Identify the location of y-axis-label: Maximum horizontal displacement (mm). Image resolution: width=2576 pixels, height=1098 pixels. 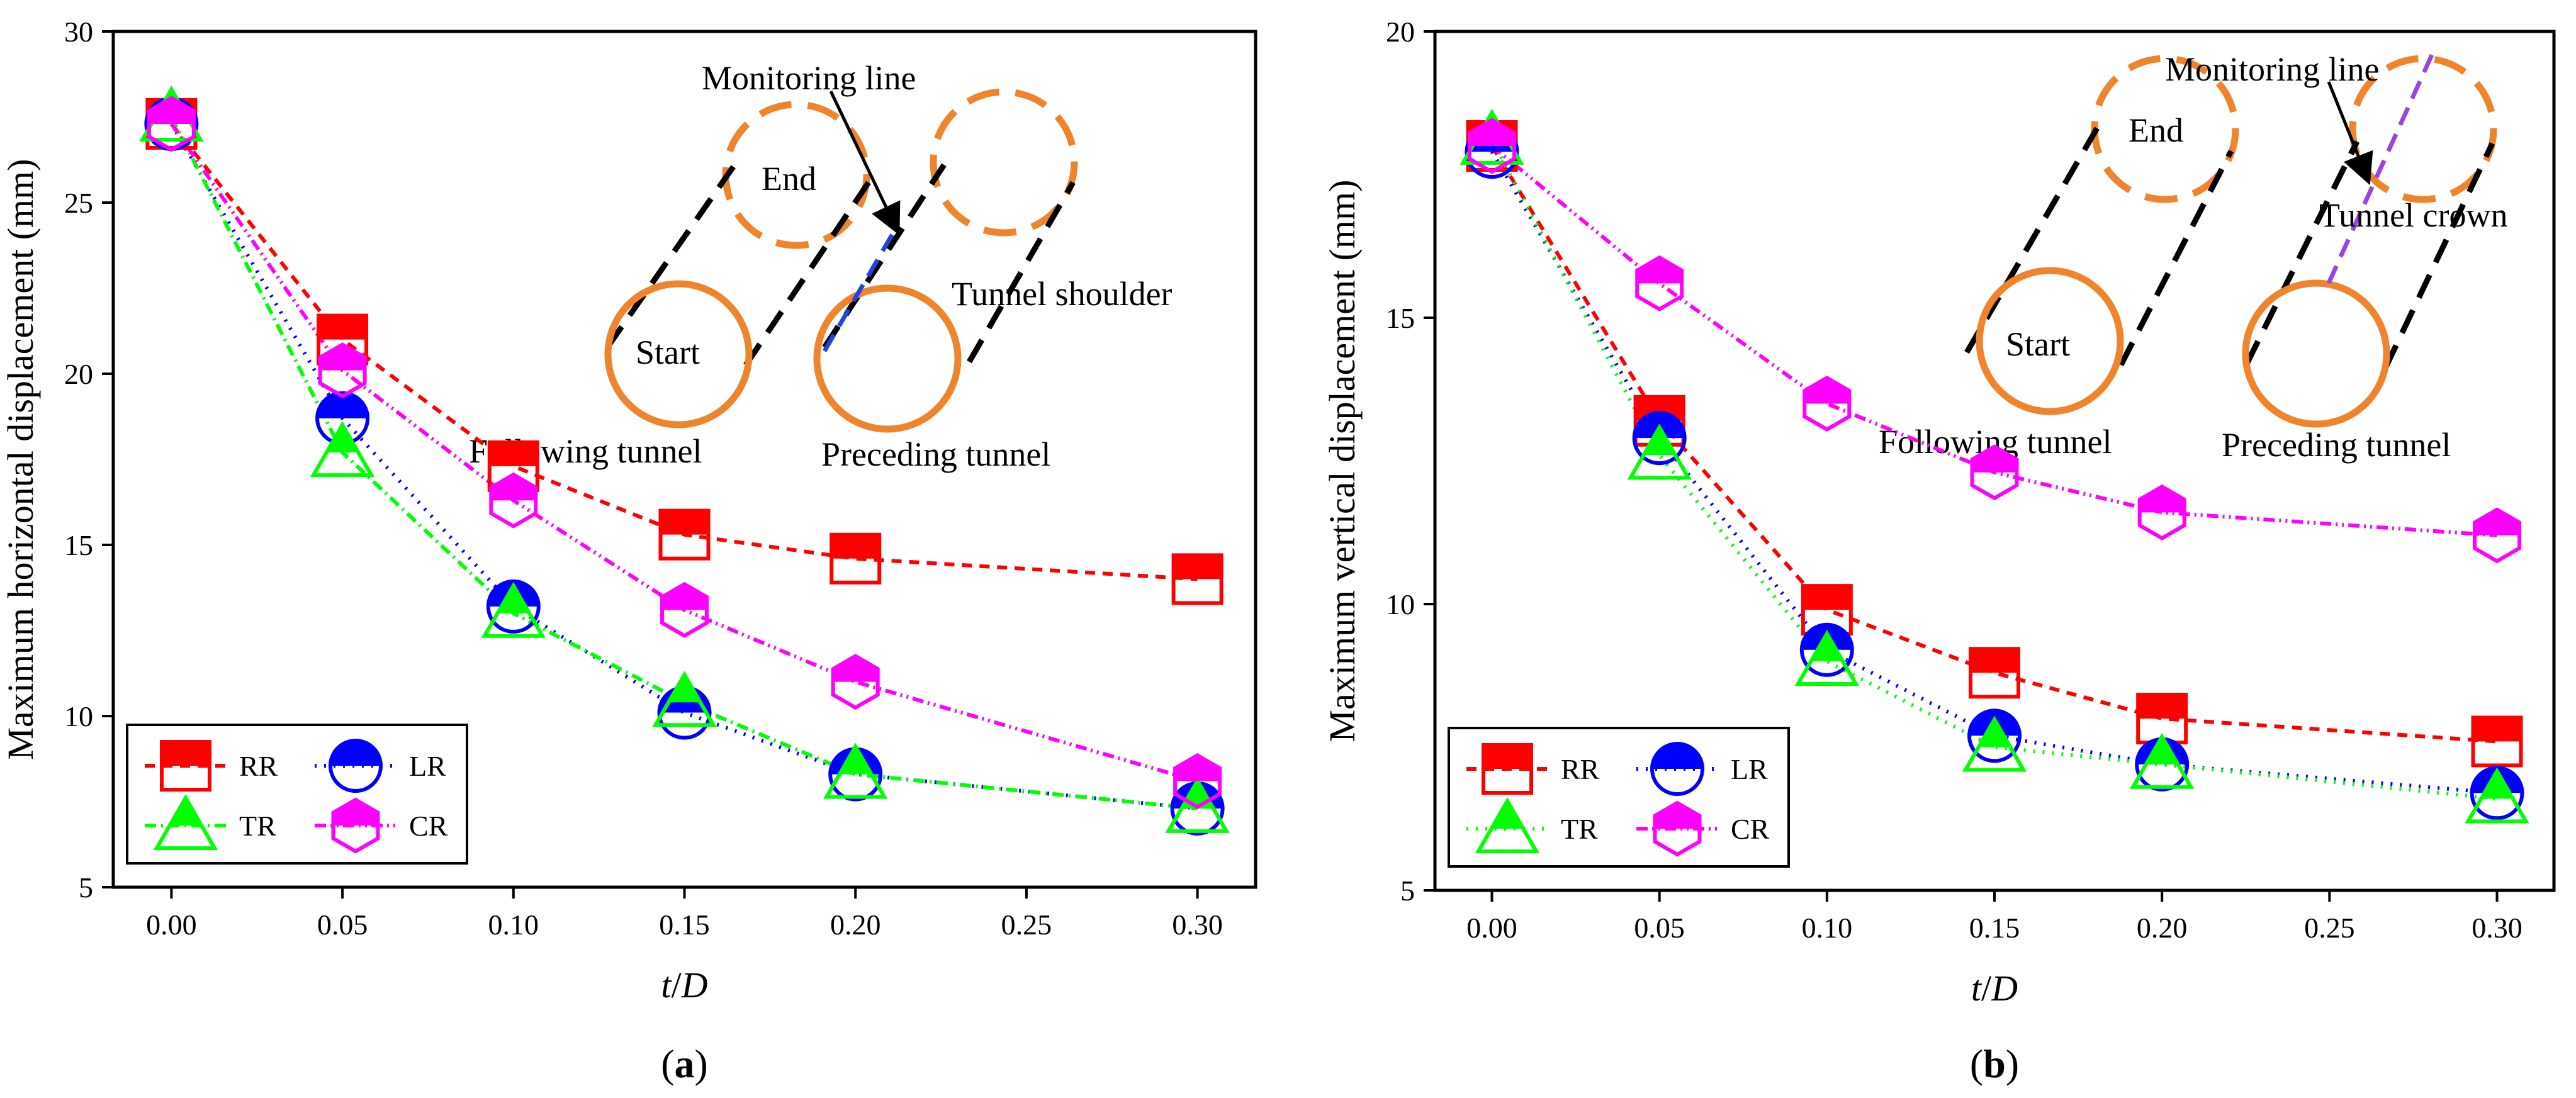
(20, 459).